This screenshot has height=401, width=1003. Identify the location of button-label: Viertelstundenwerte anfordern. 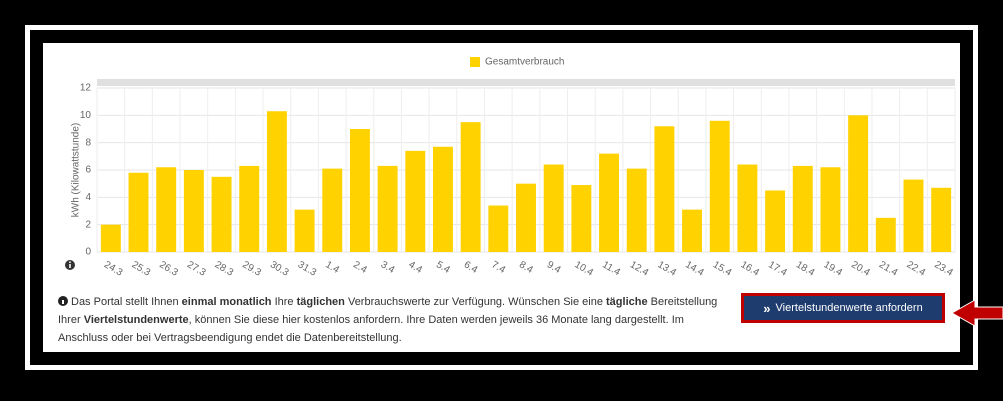
(849, 308).